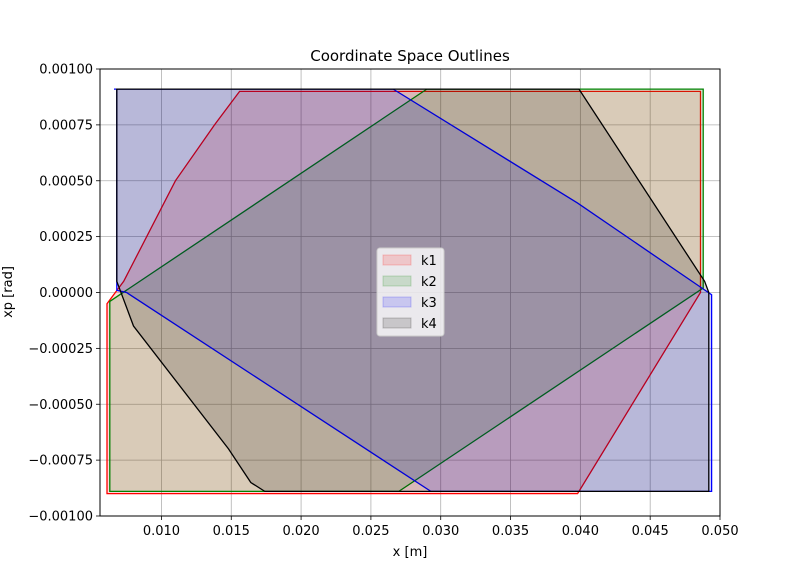 This screenshot has width=800, height=579. What do you see at coordinates (410, 552) in the screenshot?
I see `x-axis-label: x [m]` at bounding box center [410, 552].